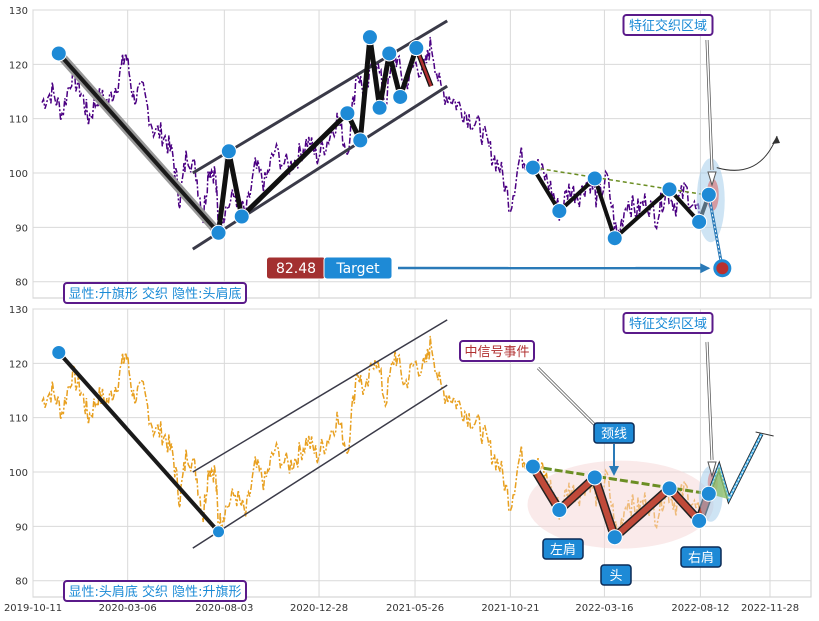  What do you see at coordinates (776, 140) in the screenshot?
I see `top-curve-arrow-head` at bounding box center [776, 140].